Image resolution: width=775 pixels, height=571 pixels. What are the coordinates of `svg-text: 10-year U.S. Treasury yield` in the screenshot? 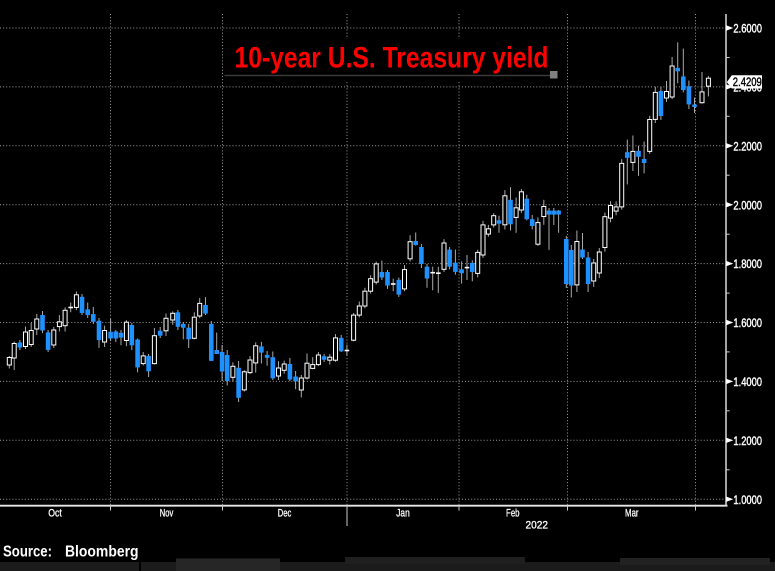 It's located at (392, 58).